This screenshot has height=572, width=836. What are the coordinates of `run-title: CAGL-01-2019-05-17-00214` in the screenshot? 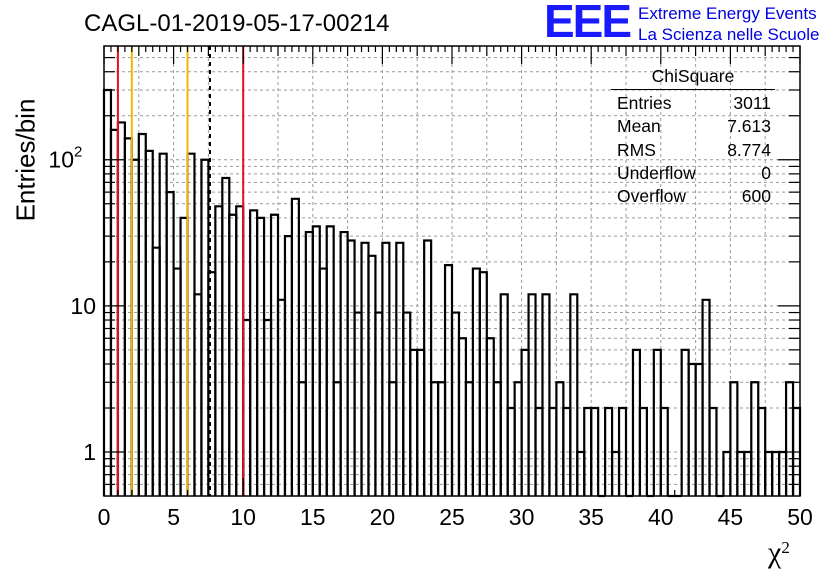 It's located at (237, 23).